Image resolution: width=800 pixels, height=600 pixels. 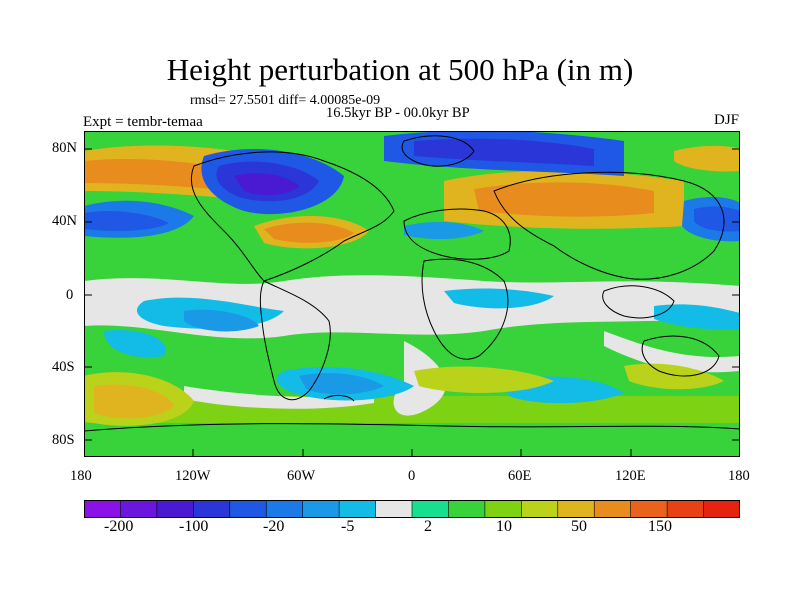 I want to click on lon-label-180w: 180, so click(x=81, y=476).